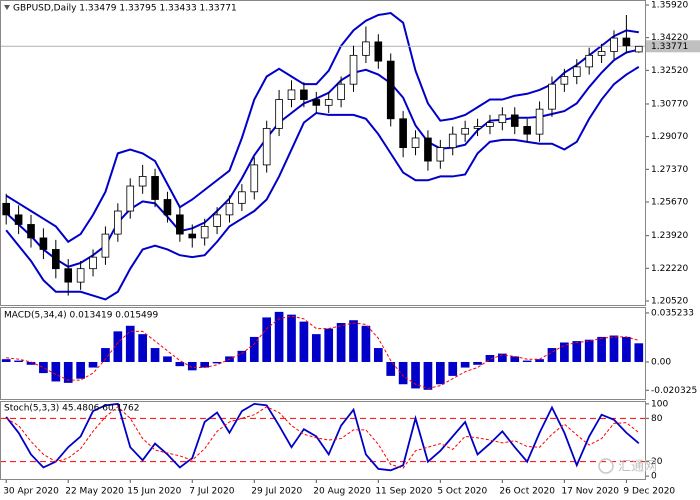  Describe the element at coordinates (657, 419) in the screenshot. I see `y-tick-label: 80` at that location.